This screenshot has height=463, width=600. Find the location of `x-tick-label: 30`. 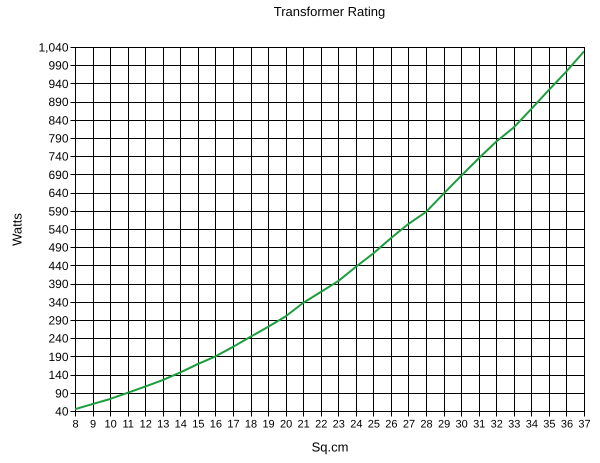

x-tick-label: 30 is located at coordinates (462, 424).